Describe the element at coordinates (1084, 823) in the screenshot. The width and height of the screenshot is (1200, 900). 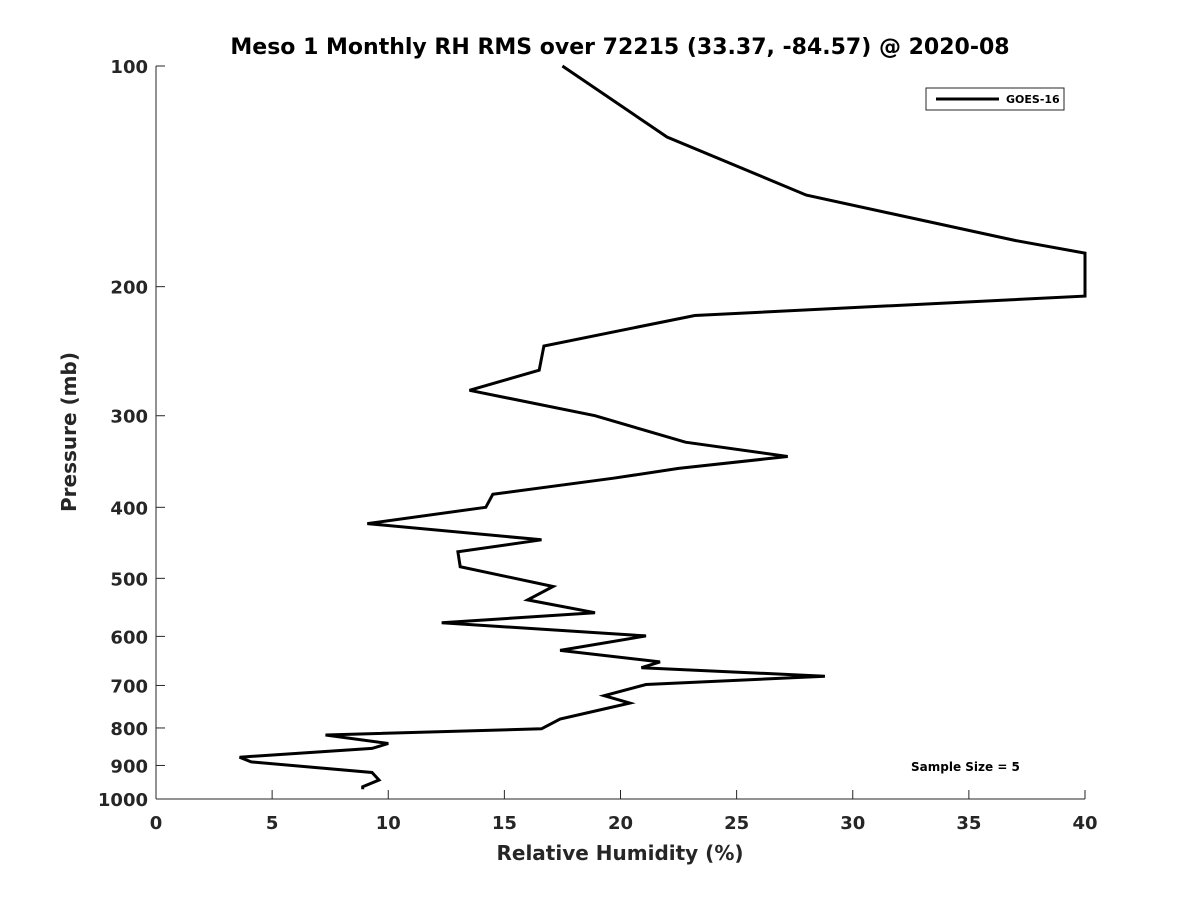
I see `x-tick-label: 40` at that location.